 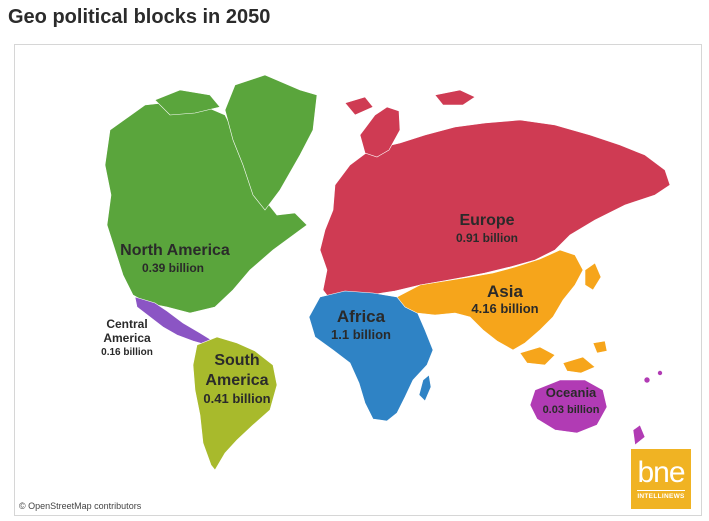 I want to click on south-america-name-line1: South, so click(x=236, y=360).